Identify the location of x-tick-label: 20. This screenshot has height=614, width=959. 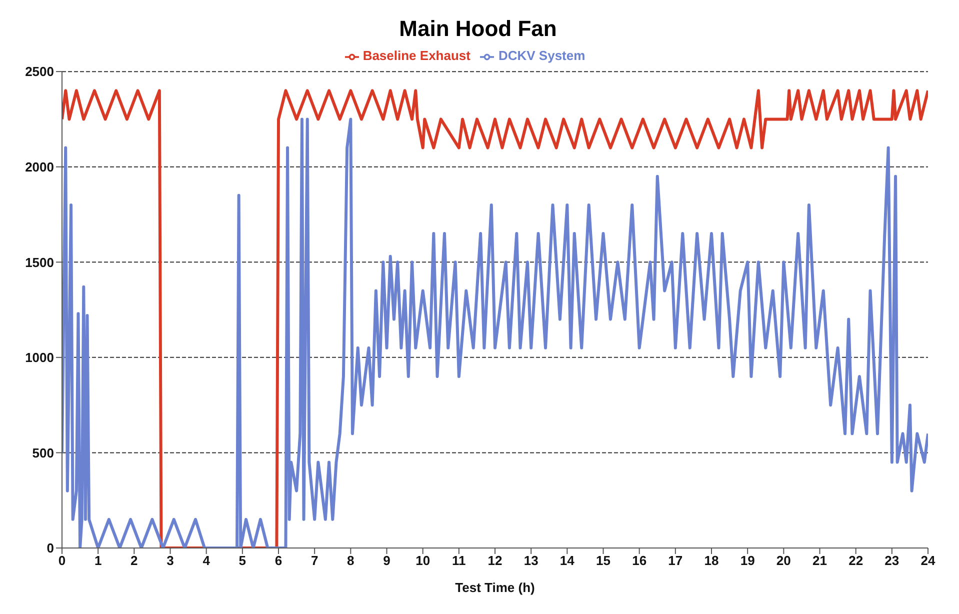
(783, 560).